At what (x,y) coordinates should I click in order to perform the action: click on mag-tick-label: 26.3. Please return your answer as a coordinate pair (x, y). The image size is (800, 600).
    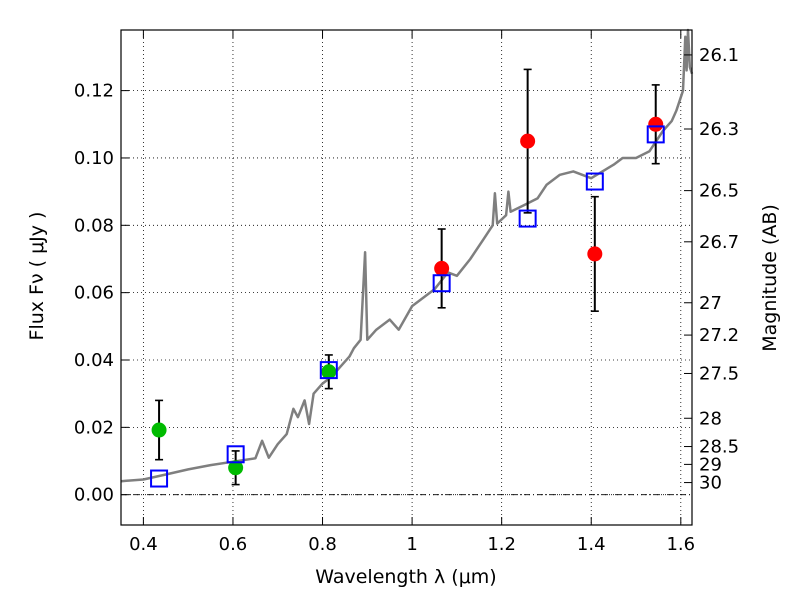
    Looking at the image, I should click on (719, 129).